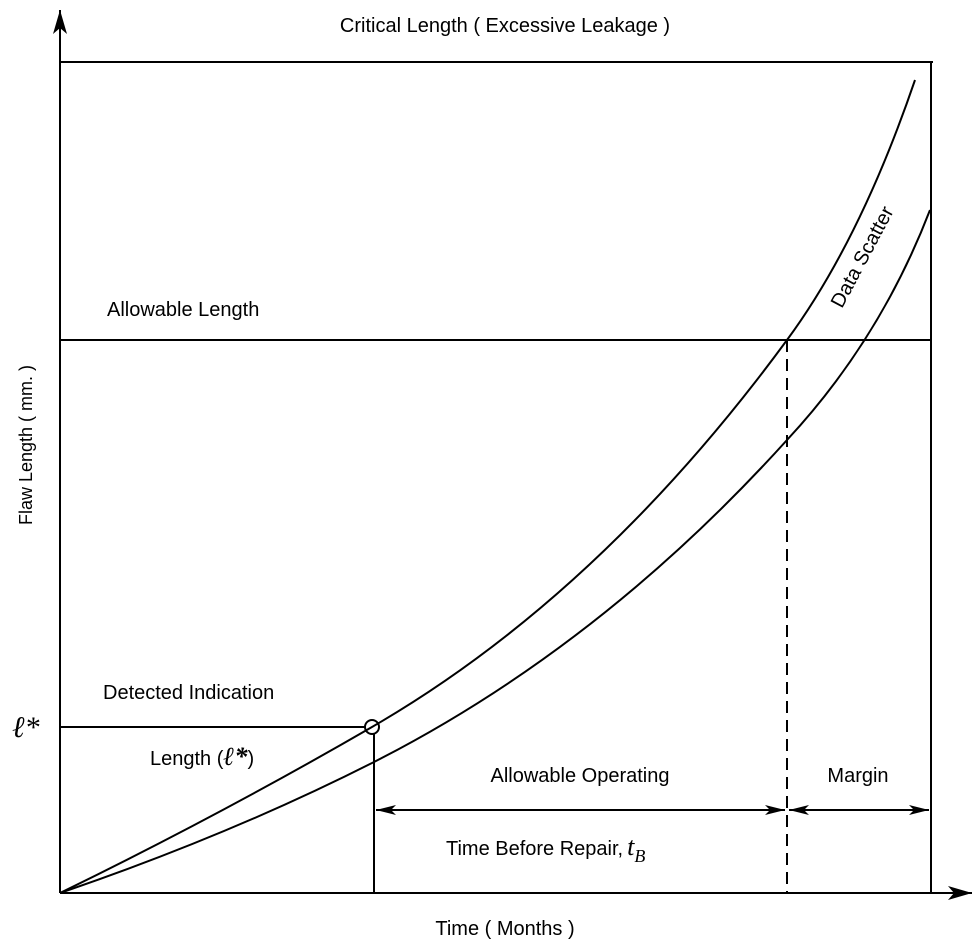 The height and width of the screenshot is (949, 977). What do you see at coordinates (235, 756) in the screenshot?
I see `length-symbol: ℓ*` at bounding box center [235, 756].